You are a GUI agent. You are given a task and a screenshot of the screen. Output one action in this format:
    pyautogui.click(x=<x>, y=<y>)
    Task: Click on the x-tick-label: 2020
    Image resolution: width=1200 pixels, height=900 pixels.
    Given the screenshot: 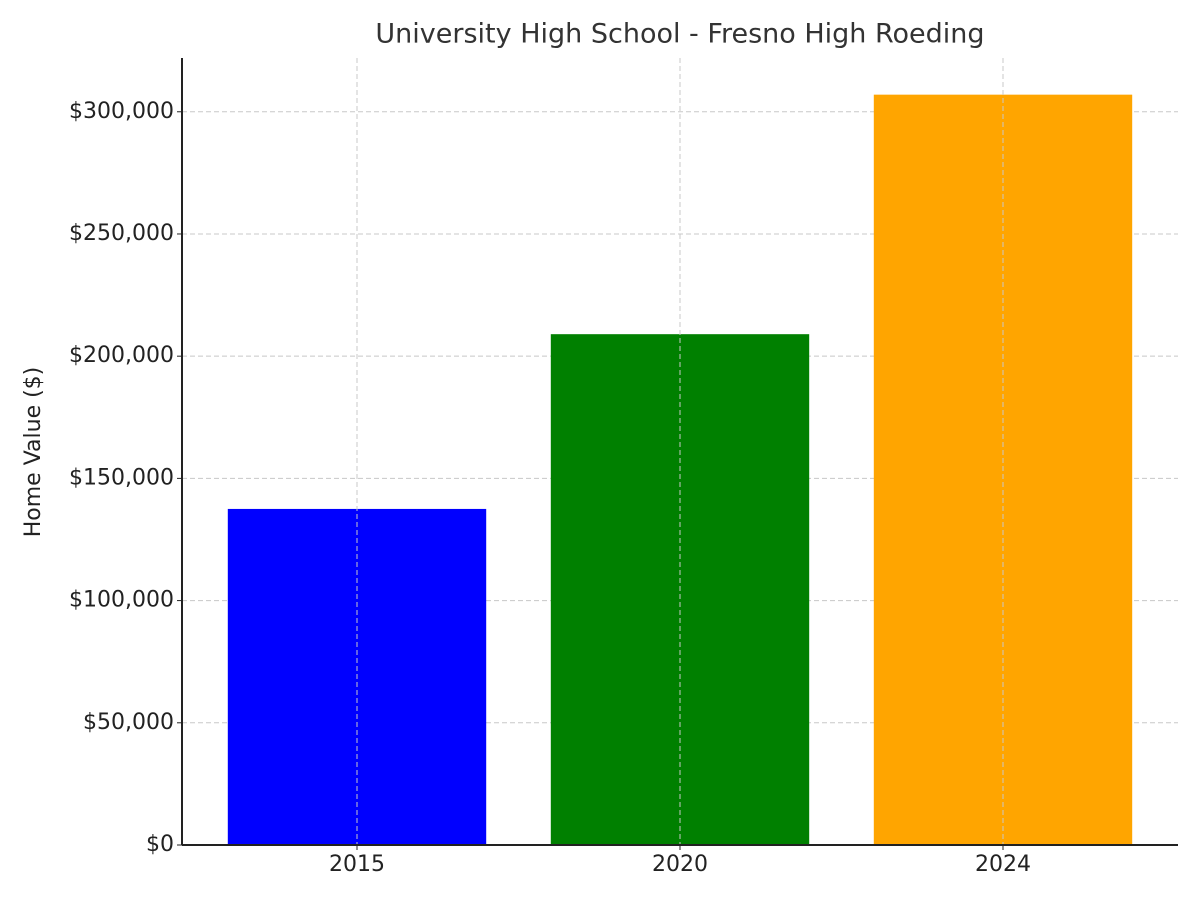 What is the action you would take?
    pyautogui.click(x=680, y=864)
    